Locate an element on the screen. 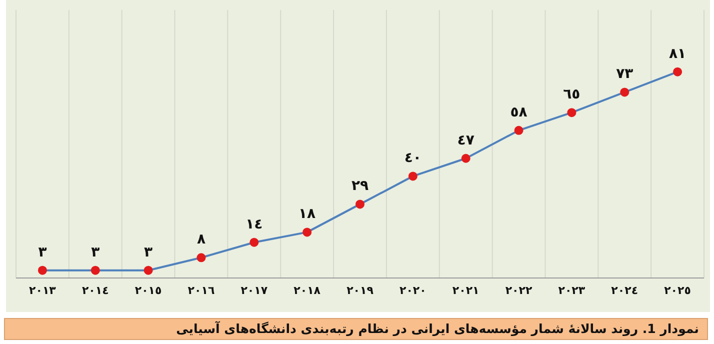 The image size is (714, 344). data-label: ۲۹ is located at coordinates (360, 186).